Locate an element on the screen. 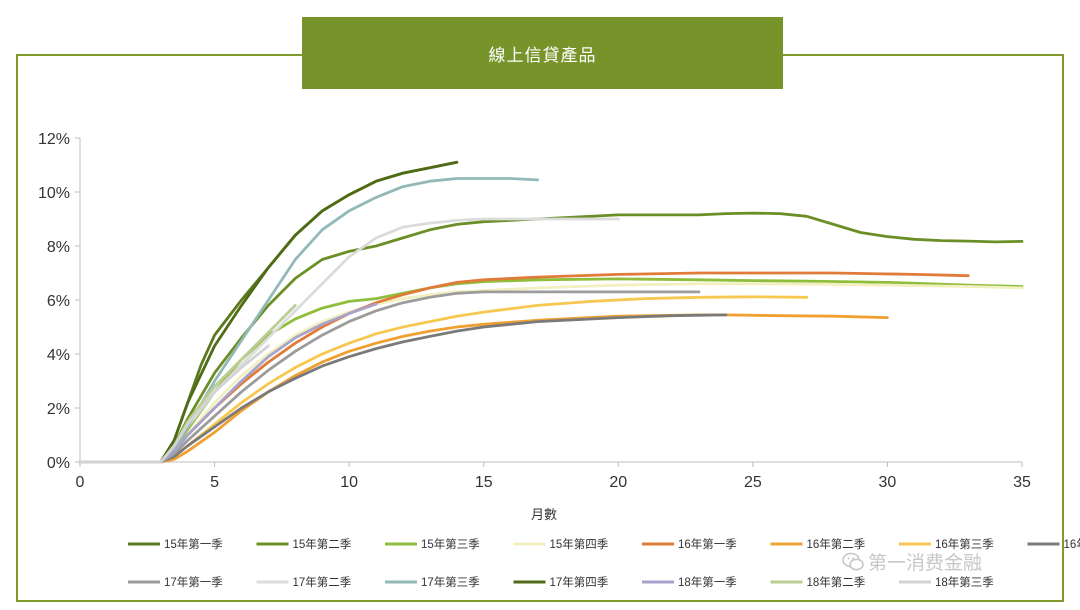 The width and height of the screenshot is (1080, 610). legend-item: 18年第二季 is located at coordinates (818, 582).